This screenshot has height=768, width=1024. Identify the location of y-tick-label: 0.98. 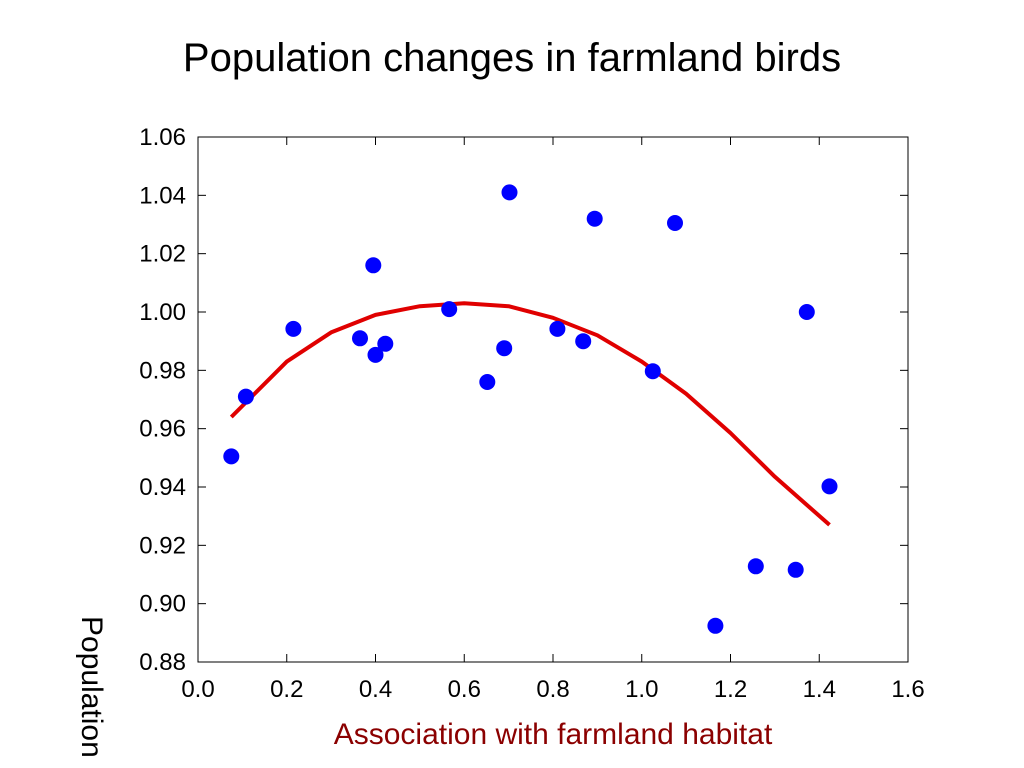
(162, 370).